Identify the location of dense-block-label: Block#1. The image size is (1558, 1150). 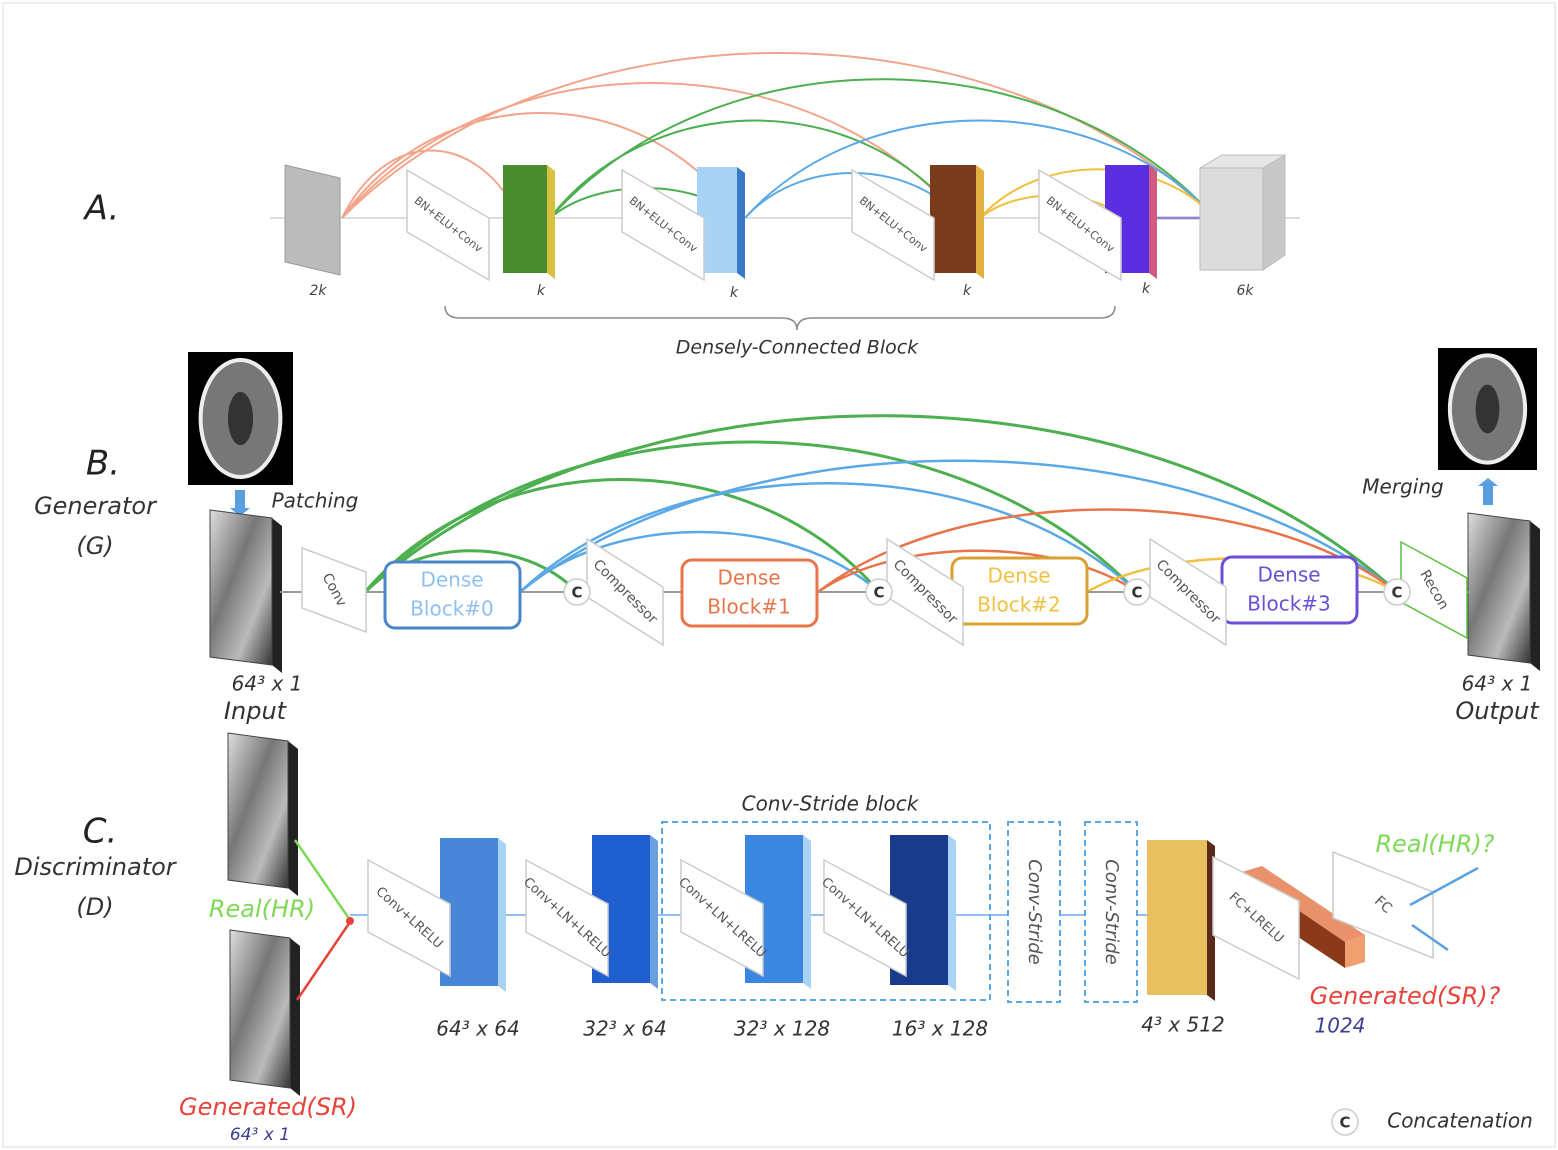
(749, 607).